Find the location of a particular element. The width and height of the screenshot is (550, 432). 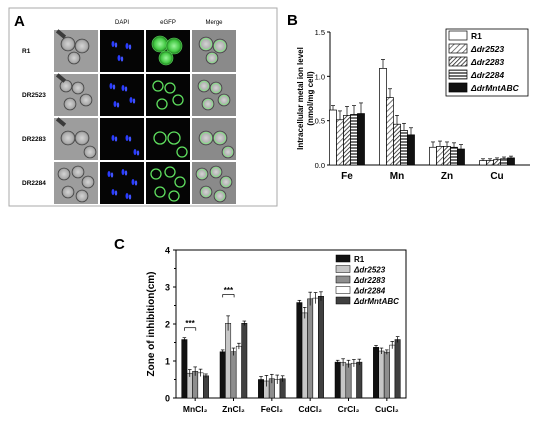

legend-label-4: ΔdrMntABC is located at coordinates (495, 88).